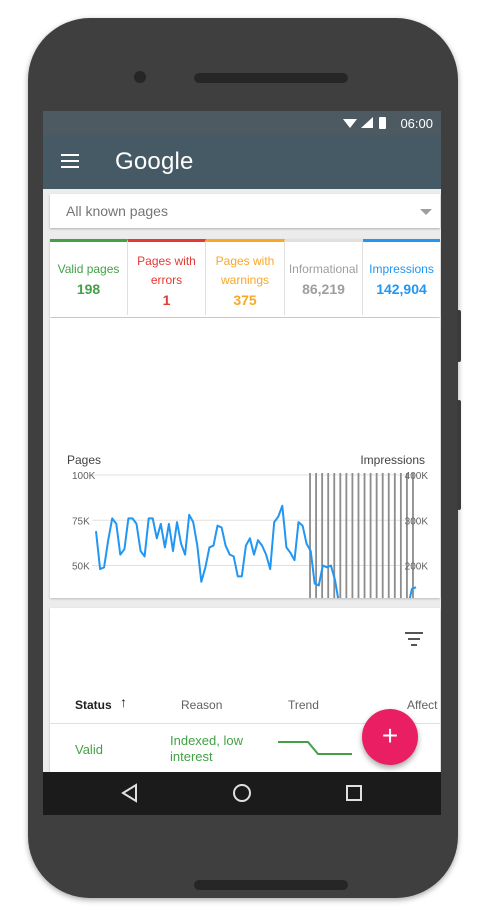  Describe the element at coordinates (382, 123) in the screenshot. I see `battery-icon` at that location.